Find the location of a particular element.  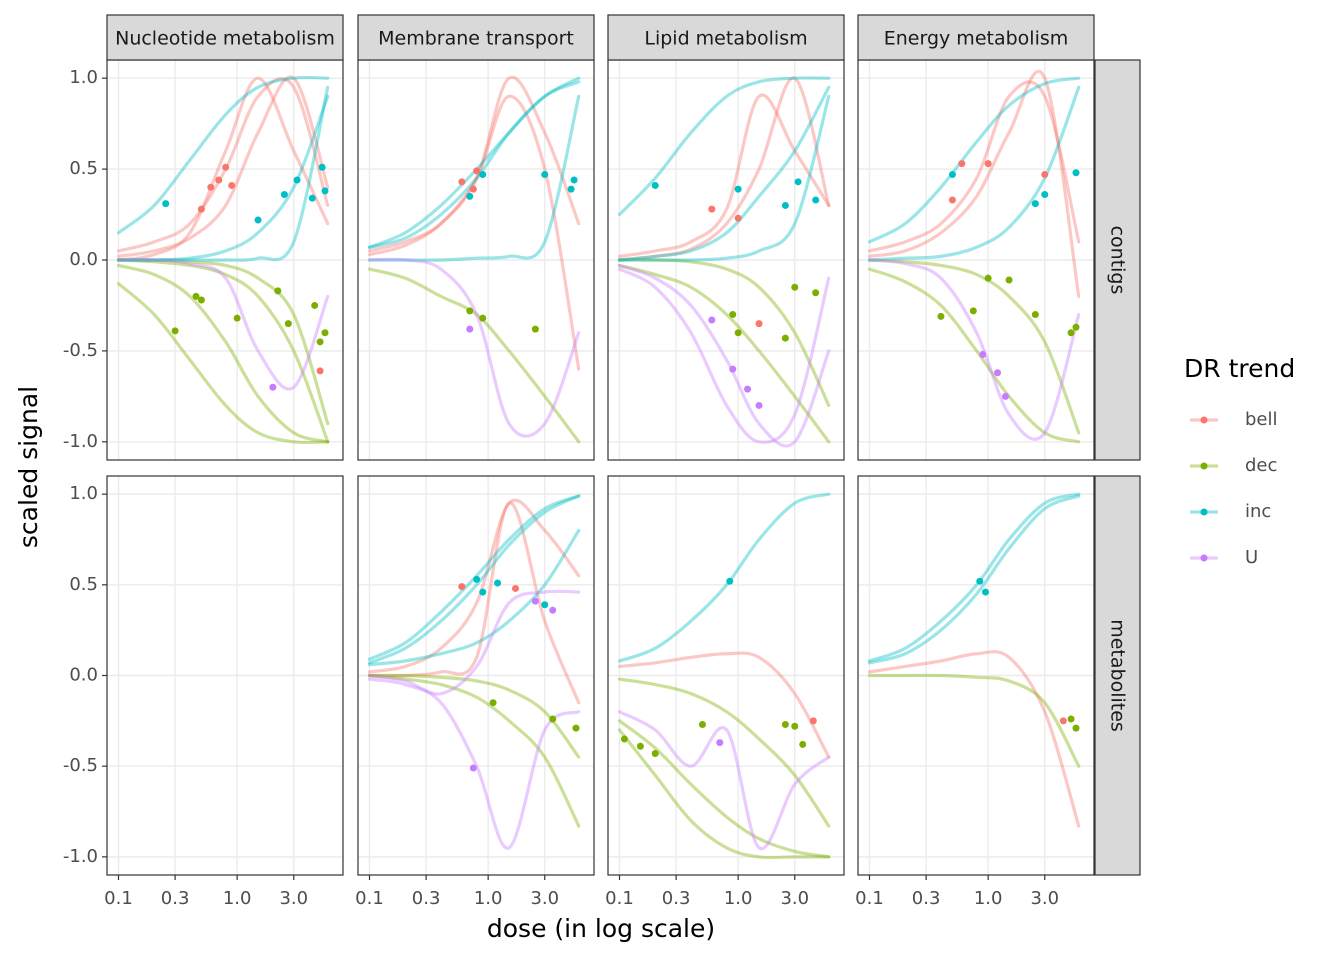

y-tick-label: -0.5 is located at coordinates (80, 765).